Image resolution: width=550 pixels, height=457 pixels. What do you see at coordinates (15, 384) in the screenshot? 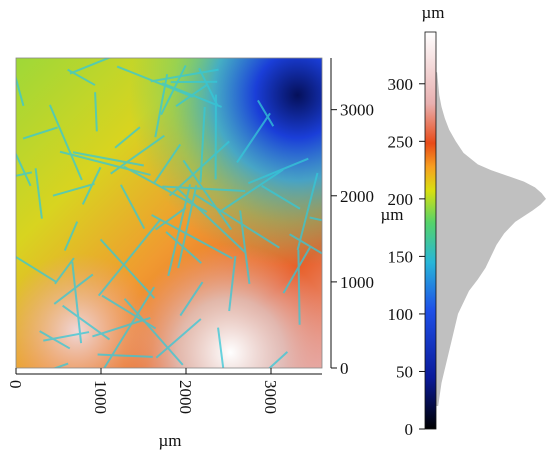
I see `x-tick-label: 0` at bounding box center [15, 384].